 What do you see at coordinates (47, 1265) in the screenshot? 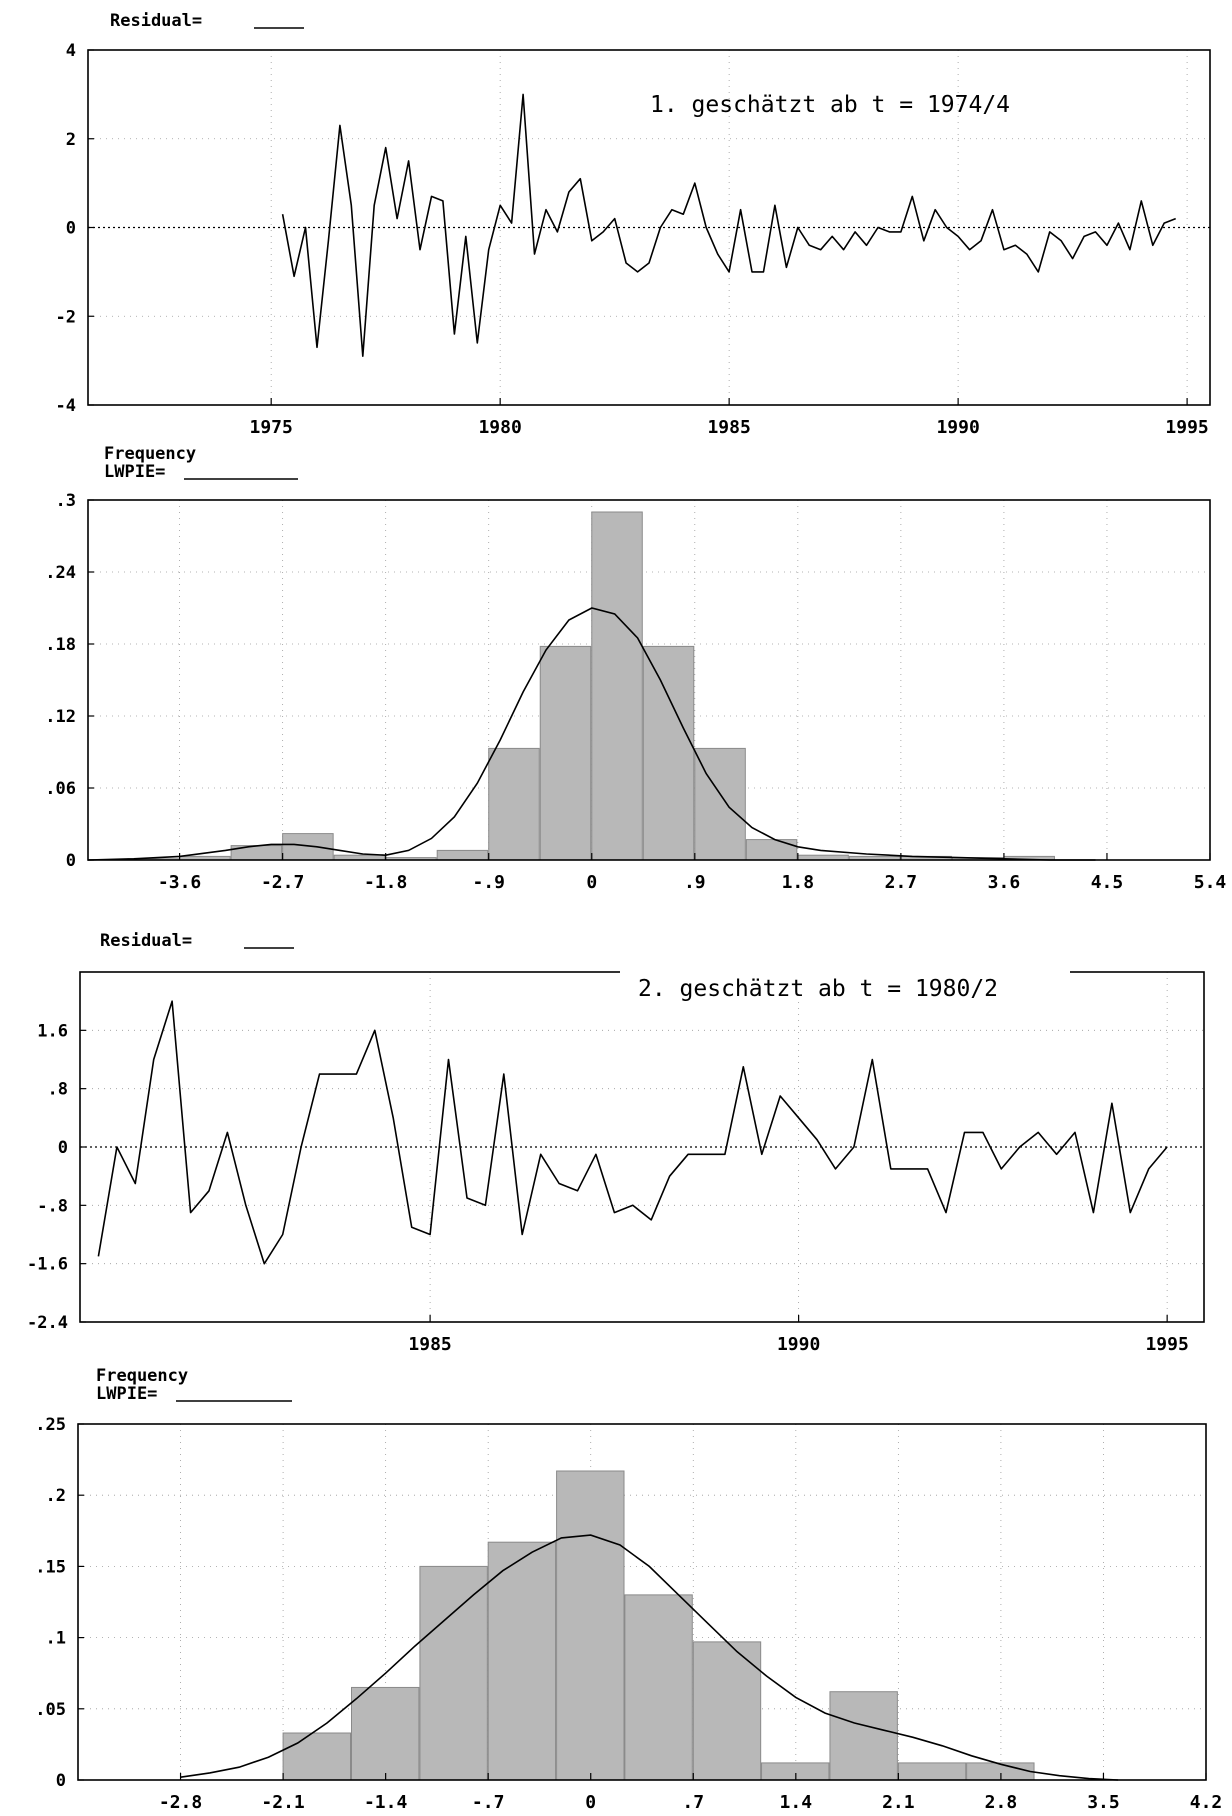
I see `panel-3-ytick-label-4: -1.6` at bounding box center [47, 1265].